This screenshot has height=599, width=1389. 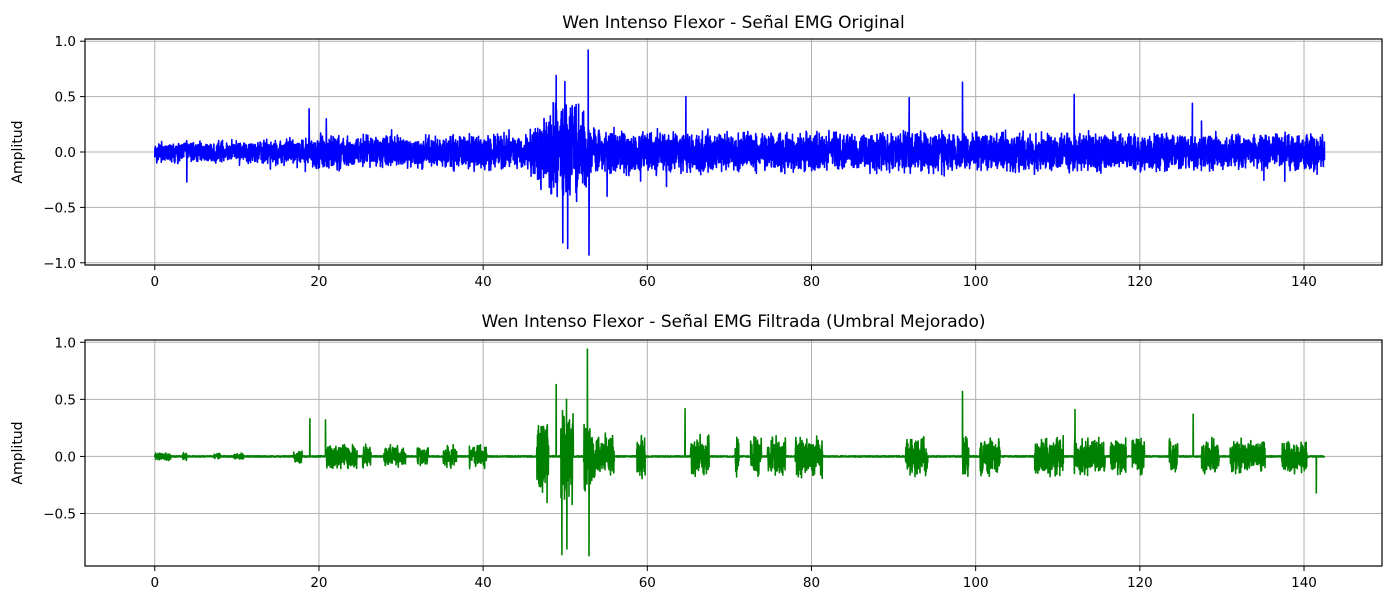 I want to click on y-tick-label: −1.0, so click(x=59, y=264).